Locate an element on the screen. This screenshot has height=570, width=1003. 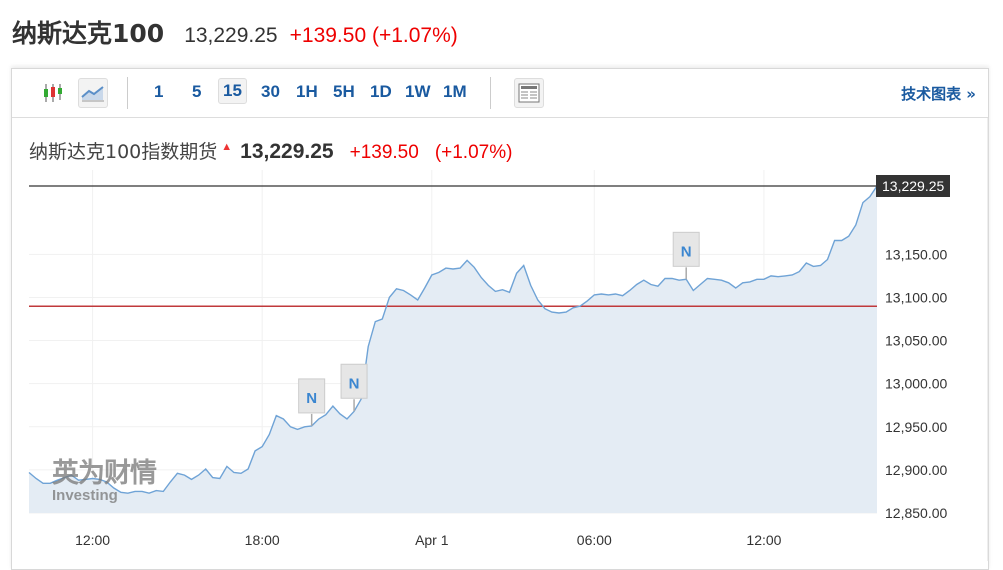
last-price-label: 13,229.25 is located at coordinates (913, 186).